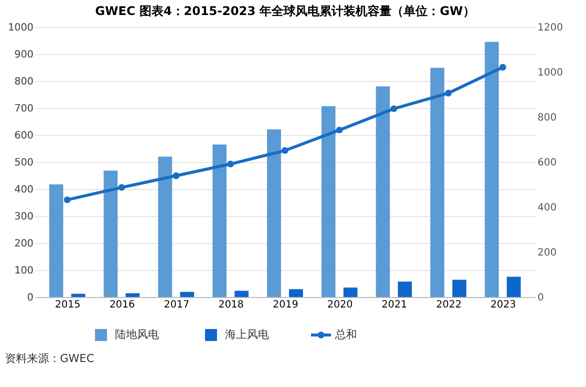 This screenshot has width=586, height=387. Describe the element at coordinates (24, 82) in the screenshot. I see `y-tick-label: 800` at that location.